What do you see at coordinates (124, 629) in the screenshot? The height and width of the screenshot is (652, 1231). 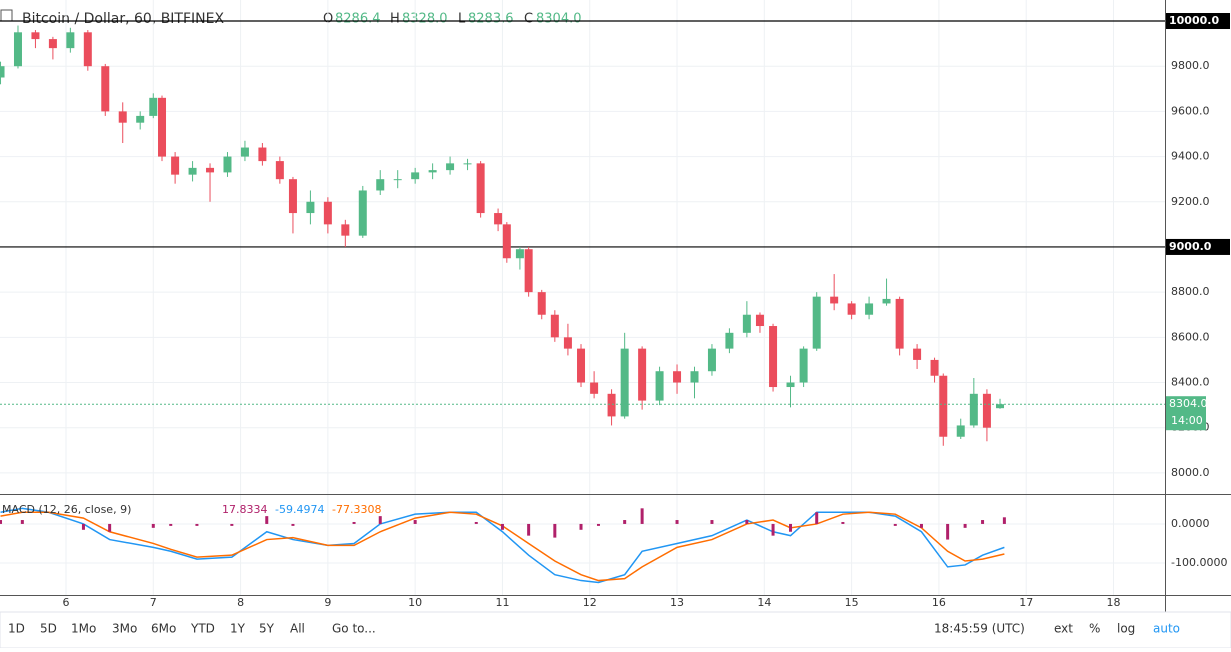 I see `range-button: 3Mo` at bounding box center [124, 629].